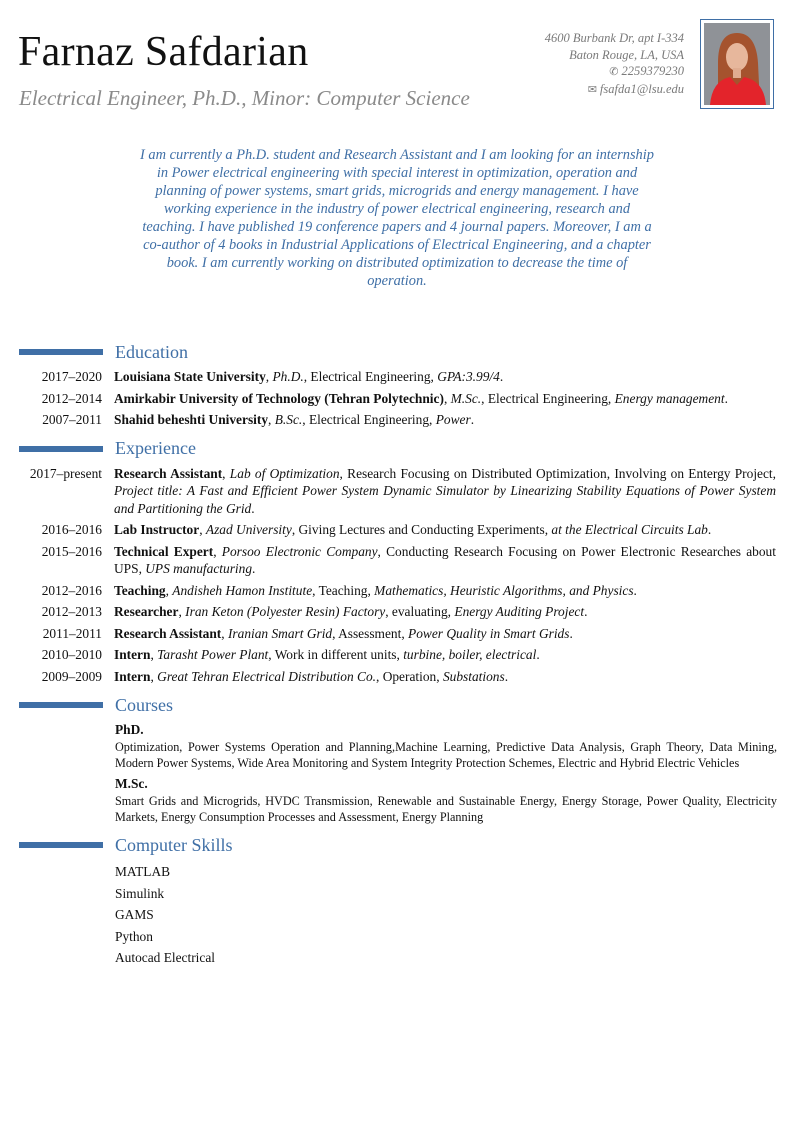  I want to click on entry-text: Ph.D., so click(288, 376).